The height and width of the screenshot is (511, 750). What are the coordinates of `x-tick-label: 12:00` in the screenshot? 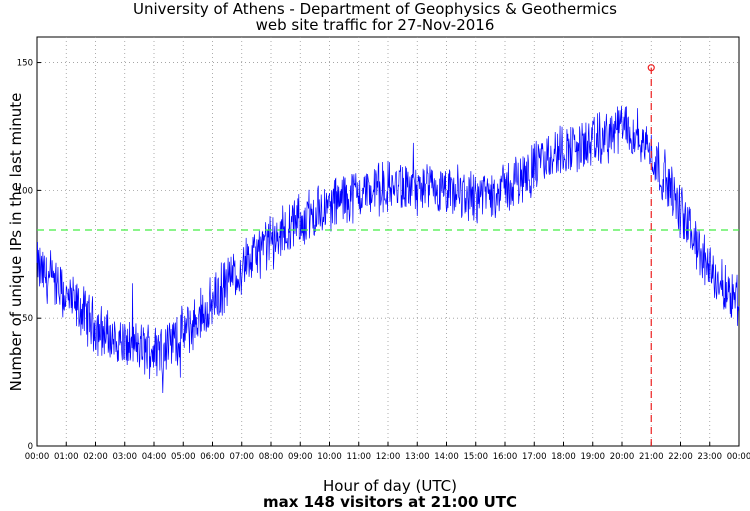 It's located at (388, 457).